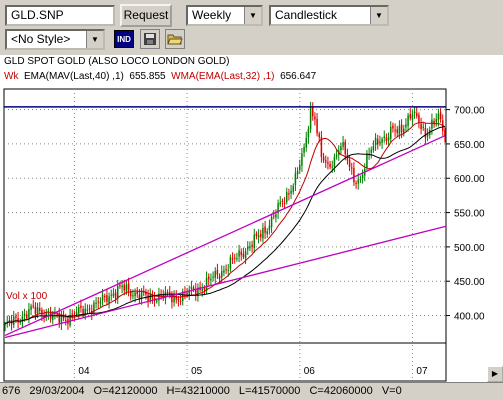 The width and height of the screenshot is (503, 400). I want to click on y-tick-label: 500.00, so click(469, 248).